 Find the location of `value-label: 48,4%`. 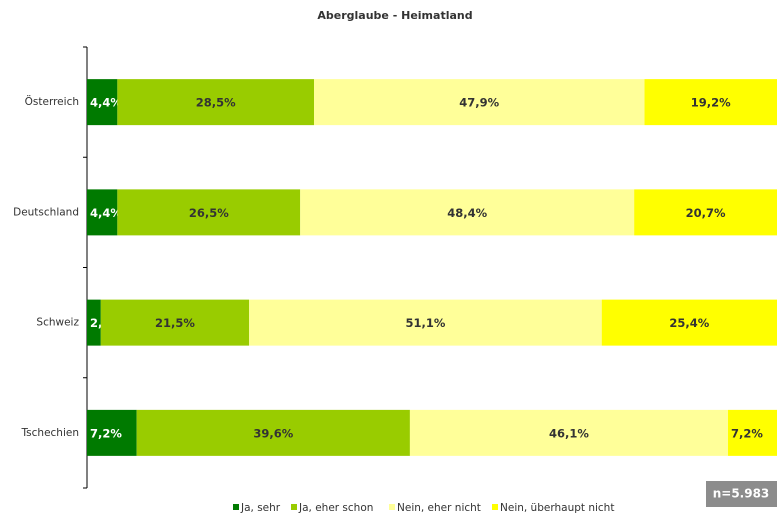

value-label: 48,4% is located at coordinates (467, 213).